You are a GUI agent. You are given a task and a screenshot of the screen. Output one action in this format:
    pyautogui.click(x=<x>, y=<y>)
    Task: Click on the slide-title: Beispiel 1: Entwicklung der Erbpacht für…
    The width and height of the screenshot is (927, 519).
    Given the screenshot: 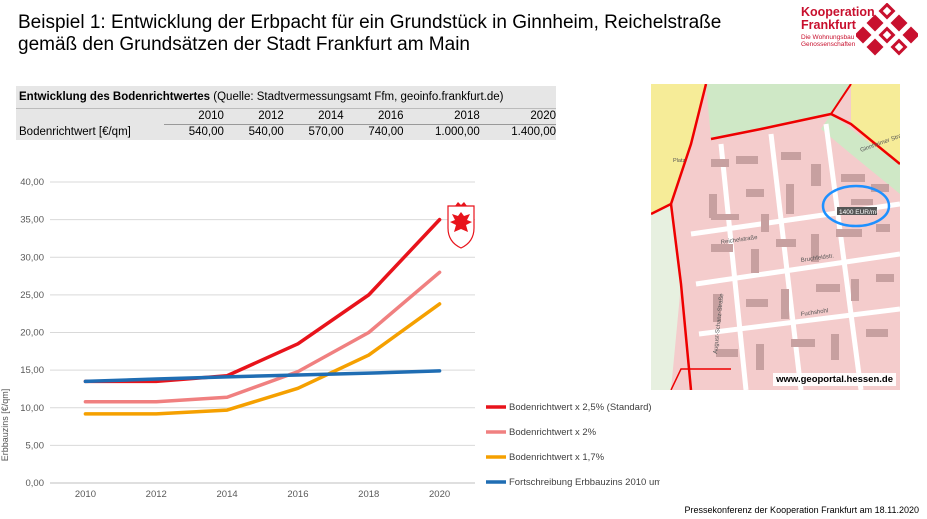 What is the action you would take?
    pyautogui.click(x=398, y=34)
    